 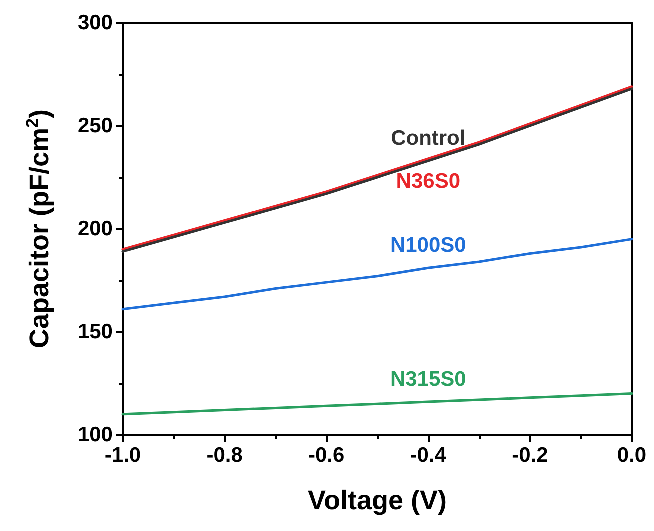 I want to click on x-tick-label: -1.0, so click(x=123, y=455).